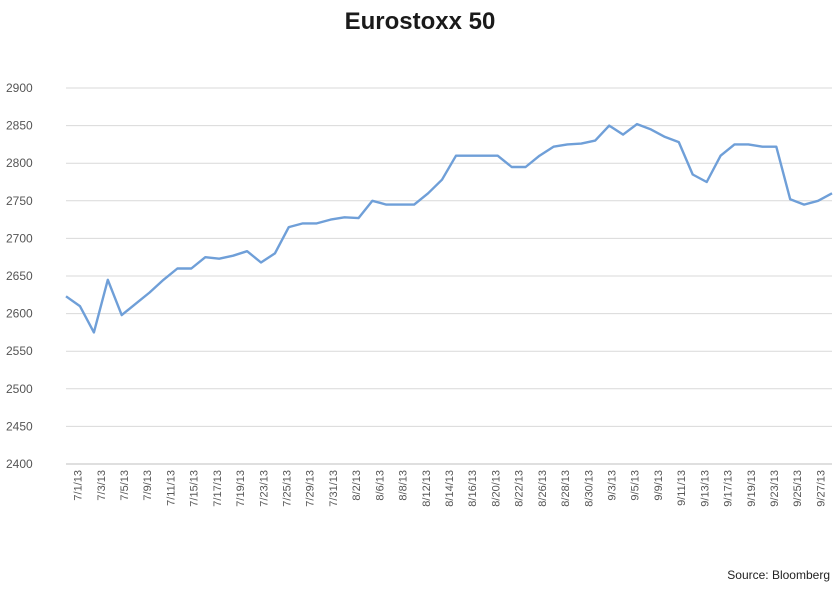 The height and width of the screenshot is (597, 840). What do you see at coordinates (241, 488) in the screenshot?
I see `x-tick-label: 7/19/13` at bounding box center [241, 488].